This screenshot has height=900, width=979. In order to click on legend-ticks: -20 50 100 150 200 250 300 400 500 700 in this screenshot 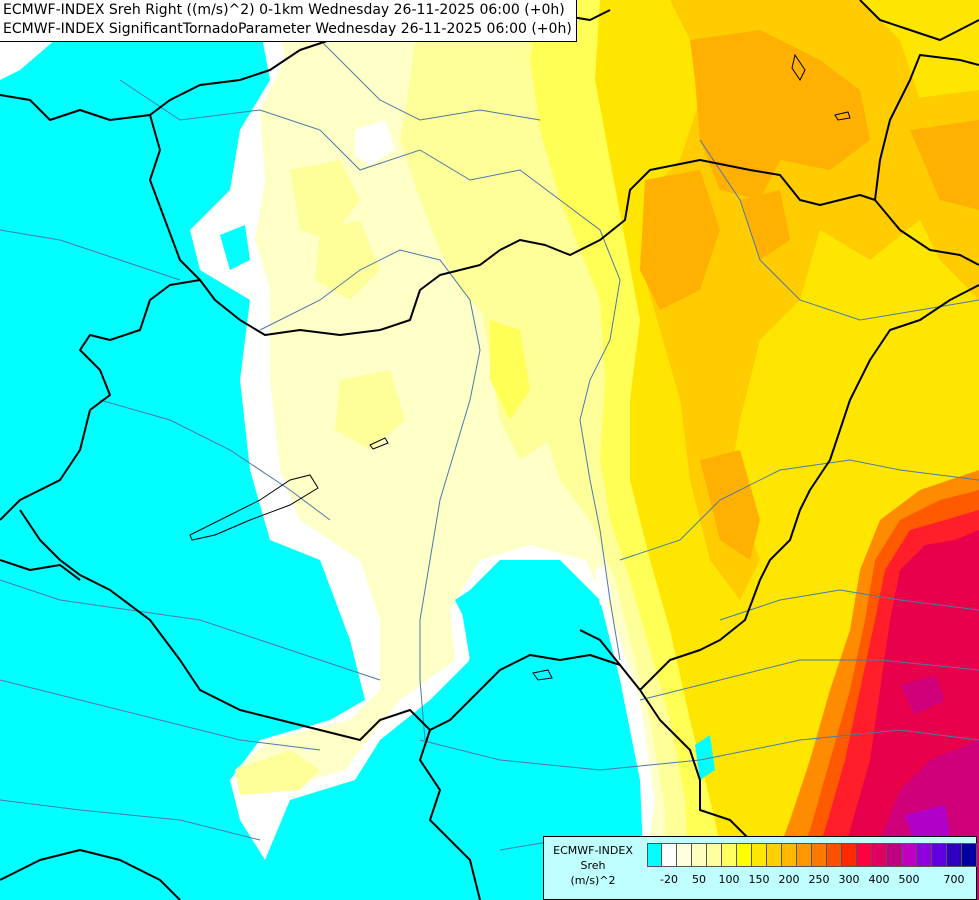, I will do `click(812, 881)`.